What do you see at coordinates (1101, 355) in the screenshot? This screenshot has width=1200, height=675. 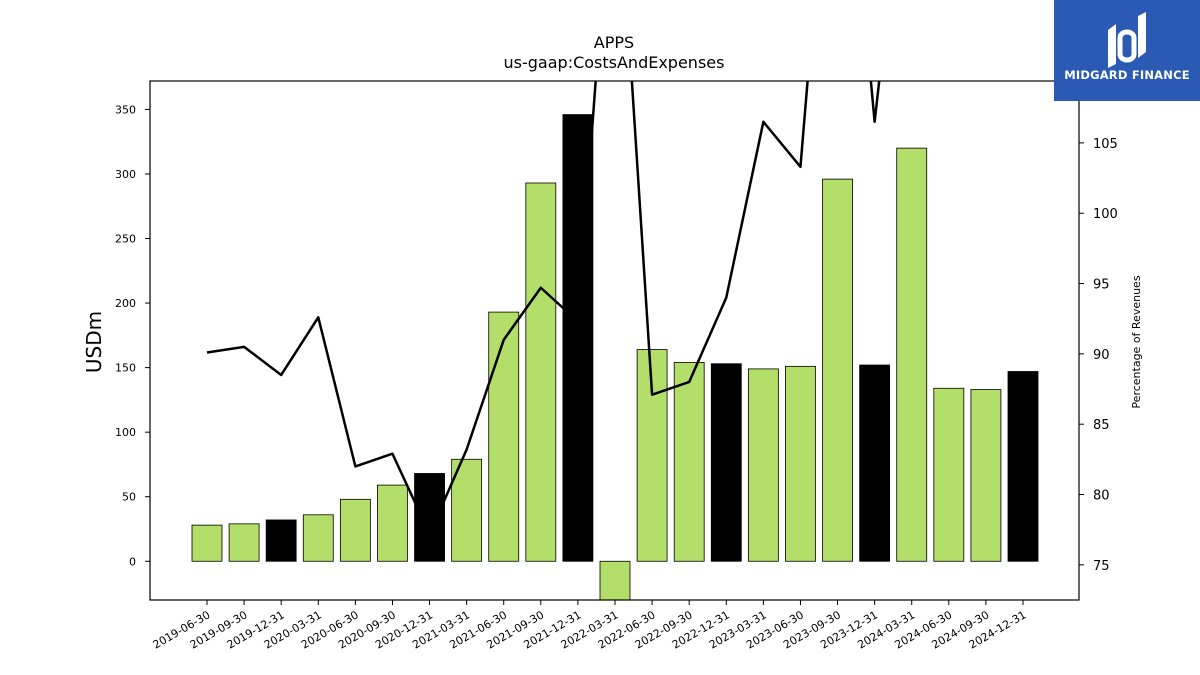 I see `y-tick-label-right-90: 90` at bounding box center [1101, 355].